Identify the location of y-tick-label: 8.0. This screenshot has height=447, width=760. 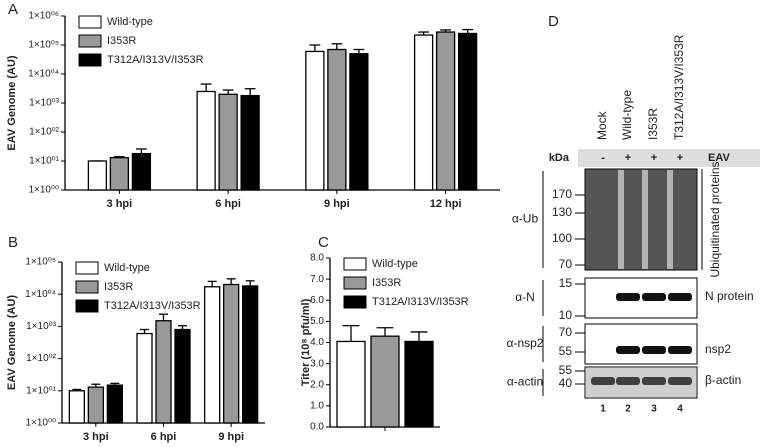
(317, 258).